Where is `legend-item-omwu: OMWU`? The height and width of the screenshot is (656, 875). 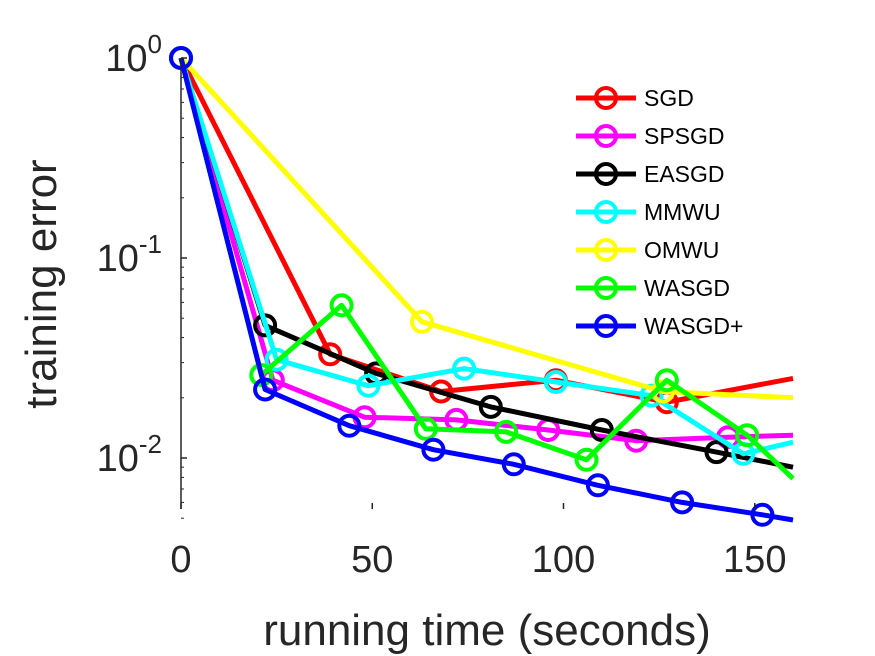 legend-item-omwu: OMWU is located at coordinates (647, 250).